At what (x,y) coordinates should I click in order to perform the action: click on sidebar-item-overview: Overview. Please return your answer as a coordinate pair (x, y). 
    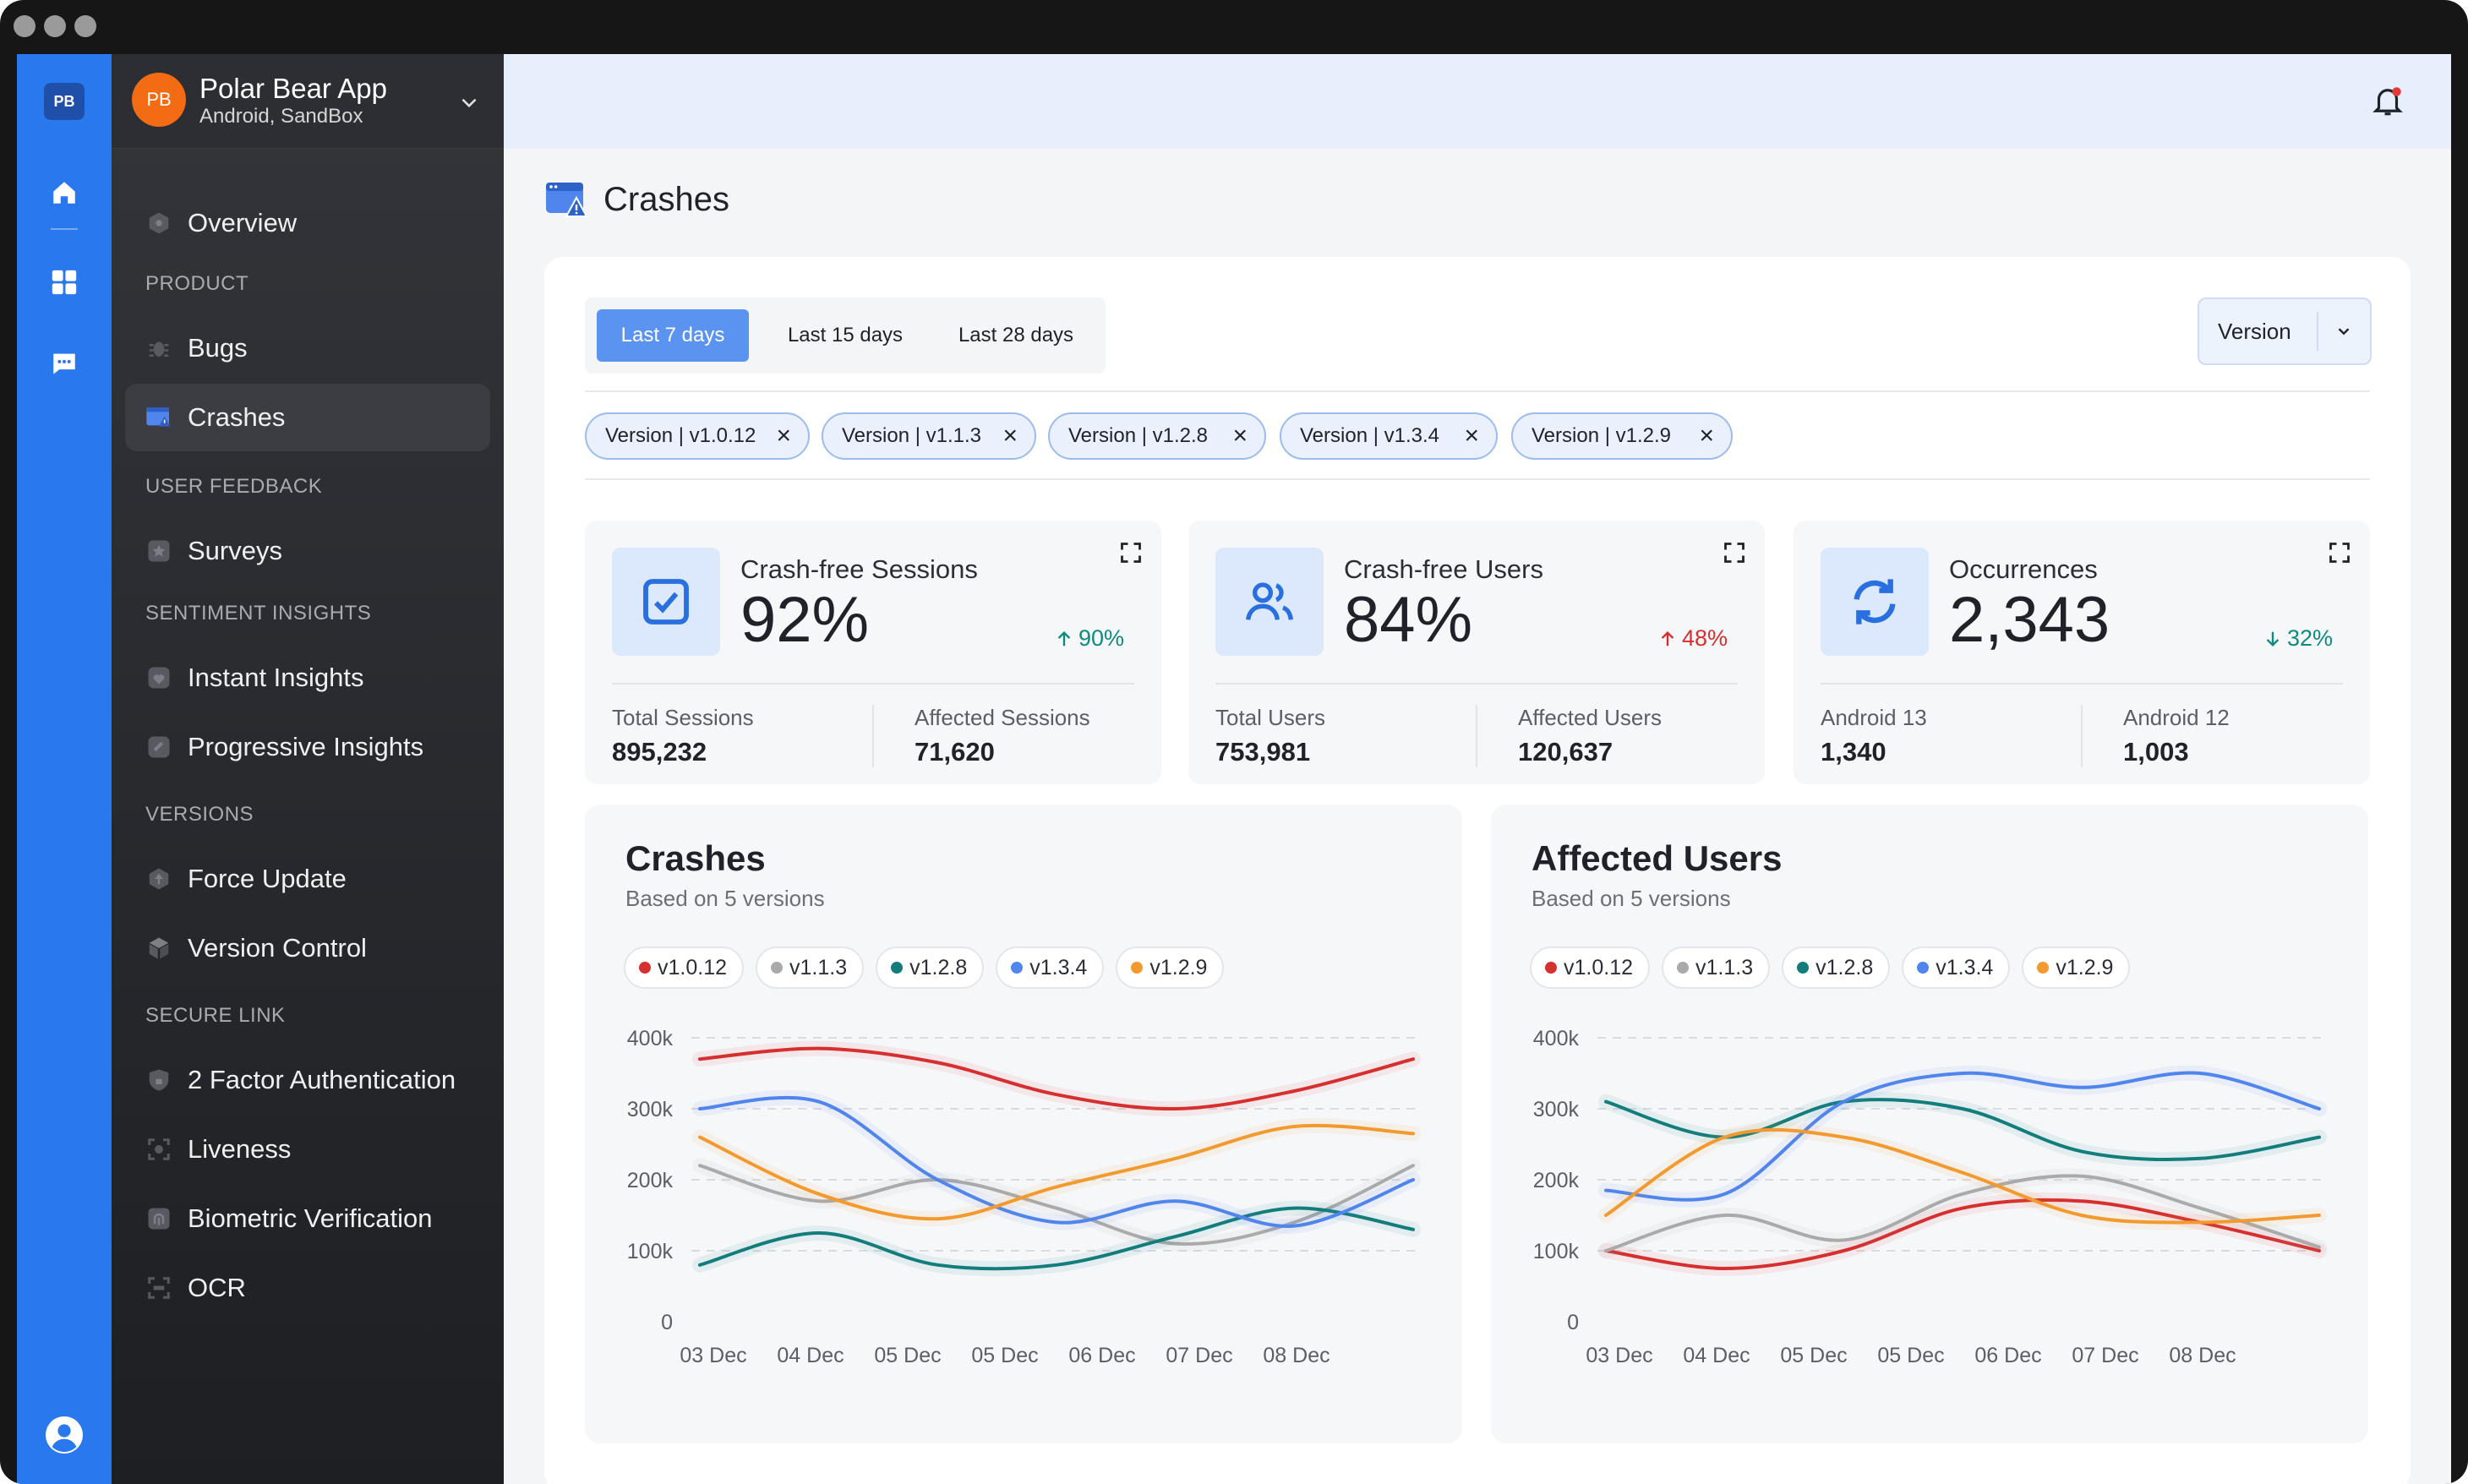
    Looking at the image, I should click on (307, 223).